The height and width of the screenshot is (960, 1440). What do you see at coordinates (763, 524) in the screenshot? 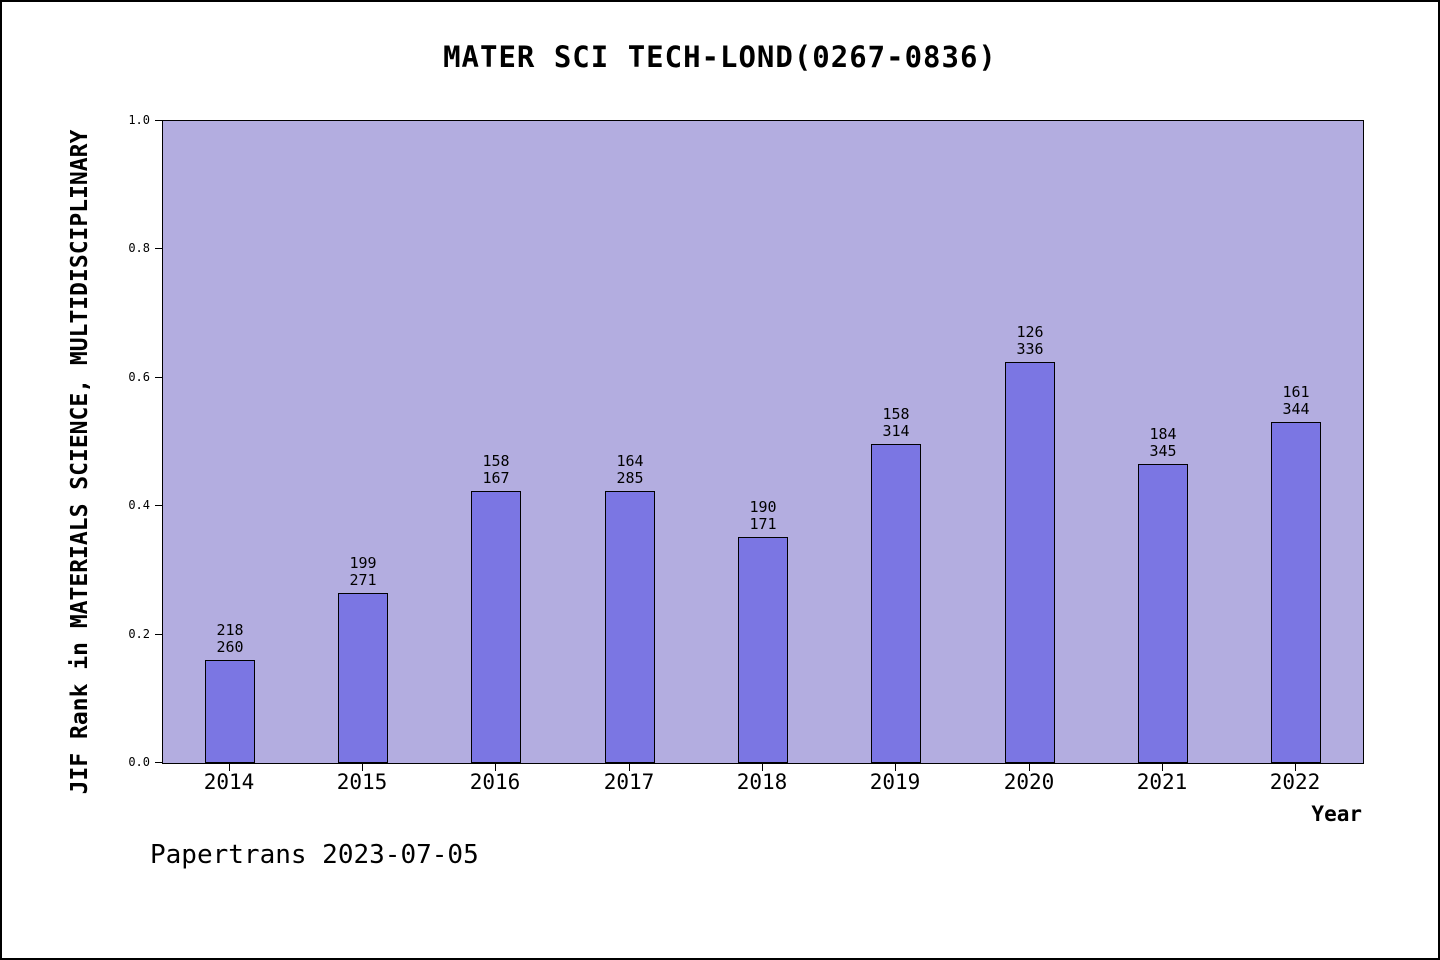
I see `bar-total-value: 171` at bounding box center [763, 524].